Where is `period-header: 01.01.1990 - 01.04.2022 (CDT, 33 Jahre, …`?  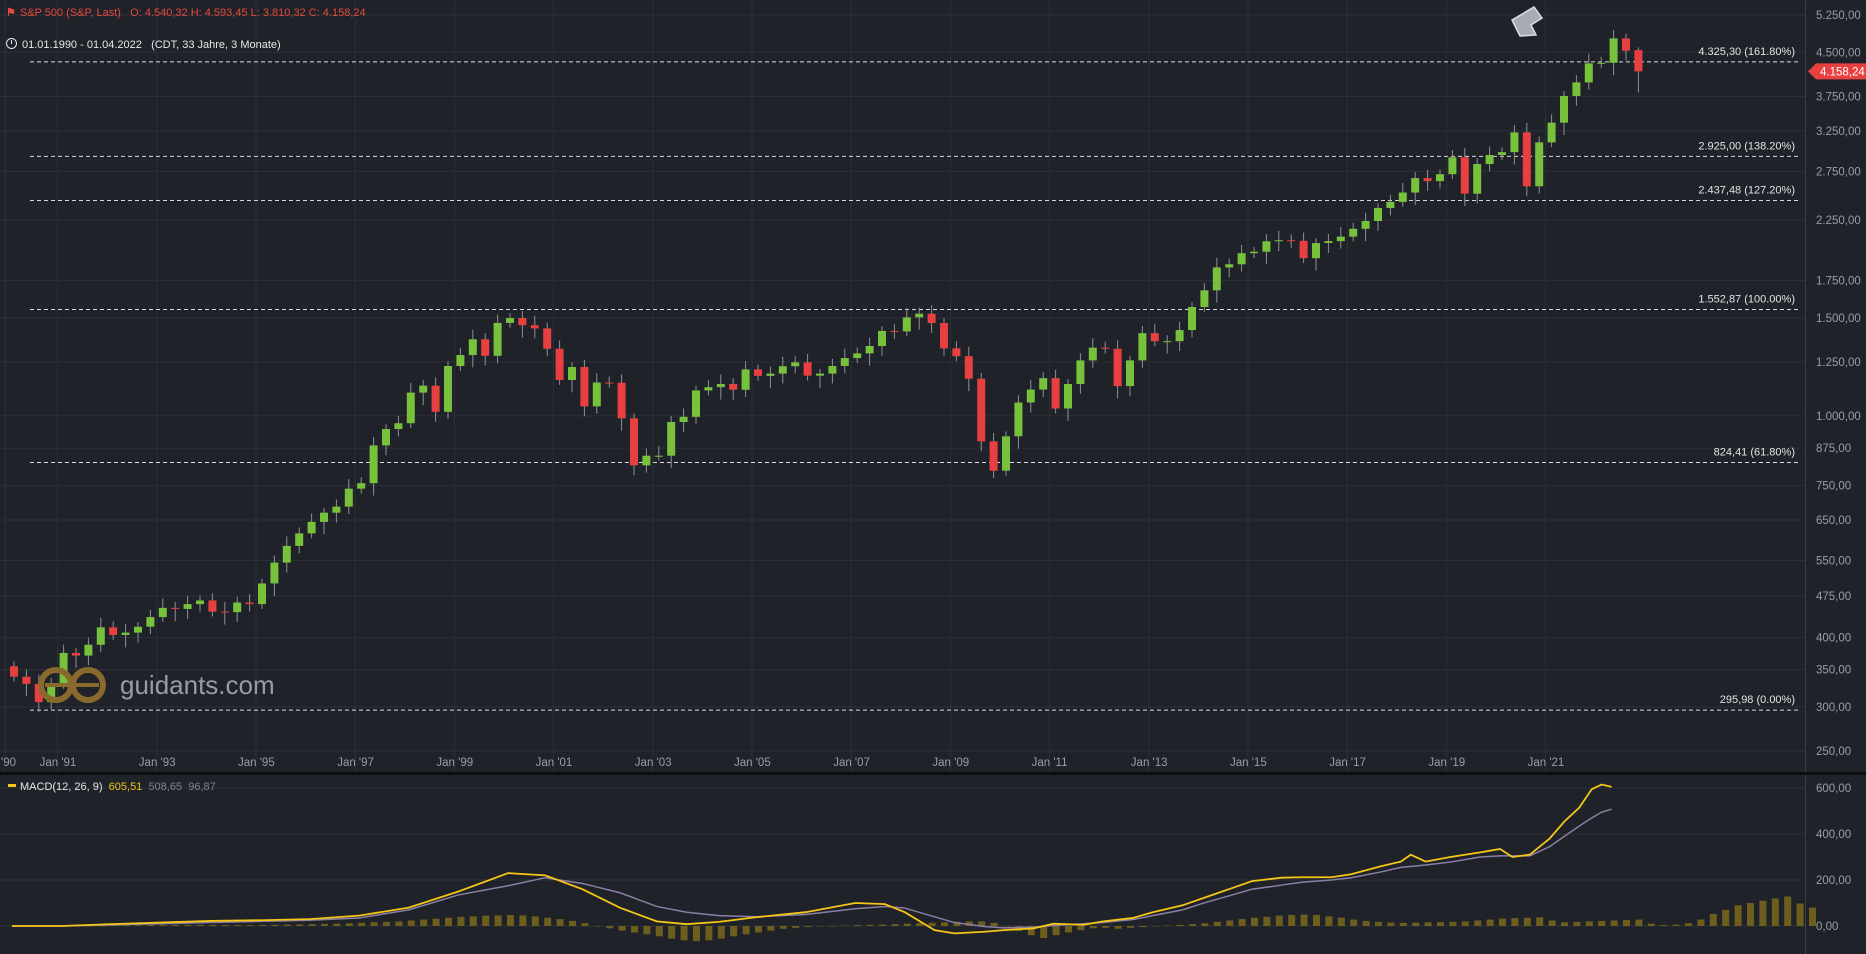
period-header: 01.01.1990 - 01.04.2022 (CDT, 33 Jahre, … is located at coordinates (143, 44).